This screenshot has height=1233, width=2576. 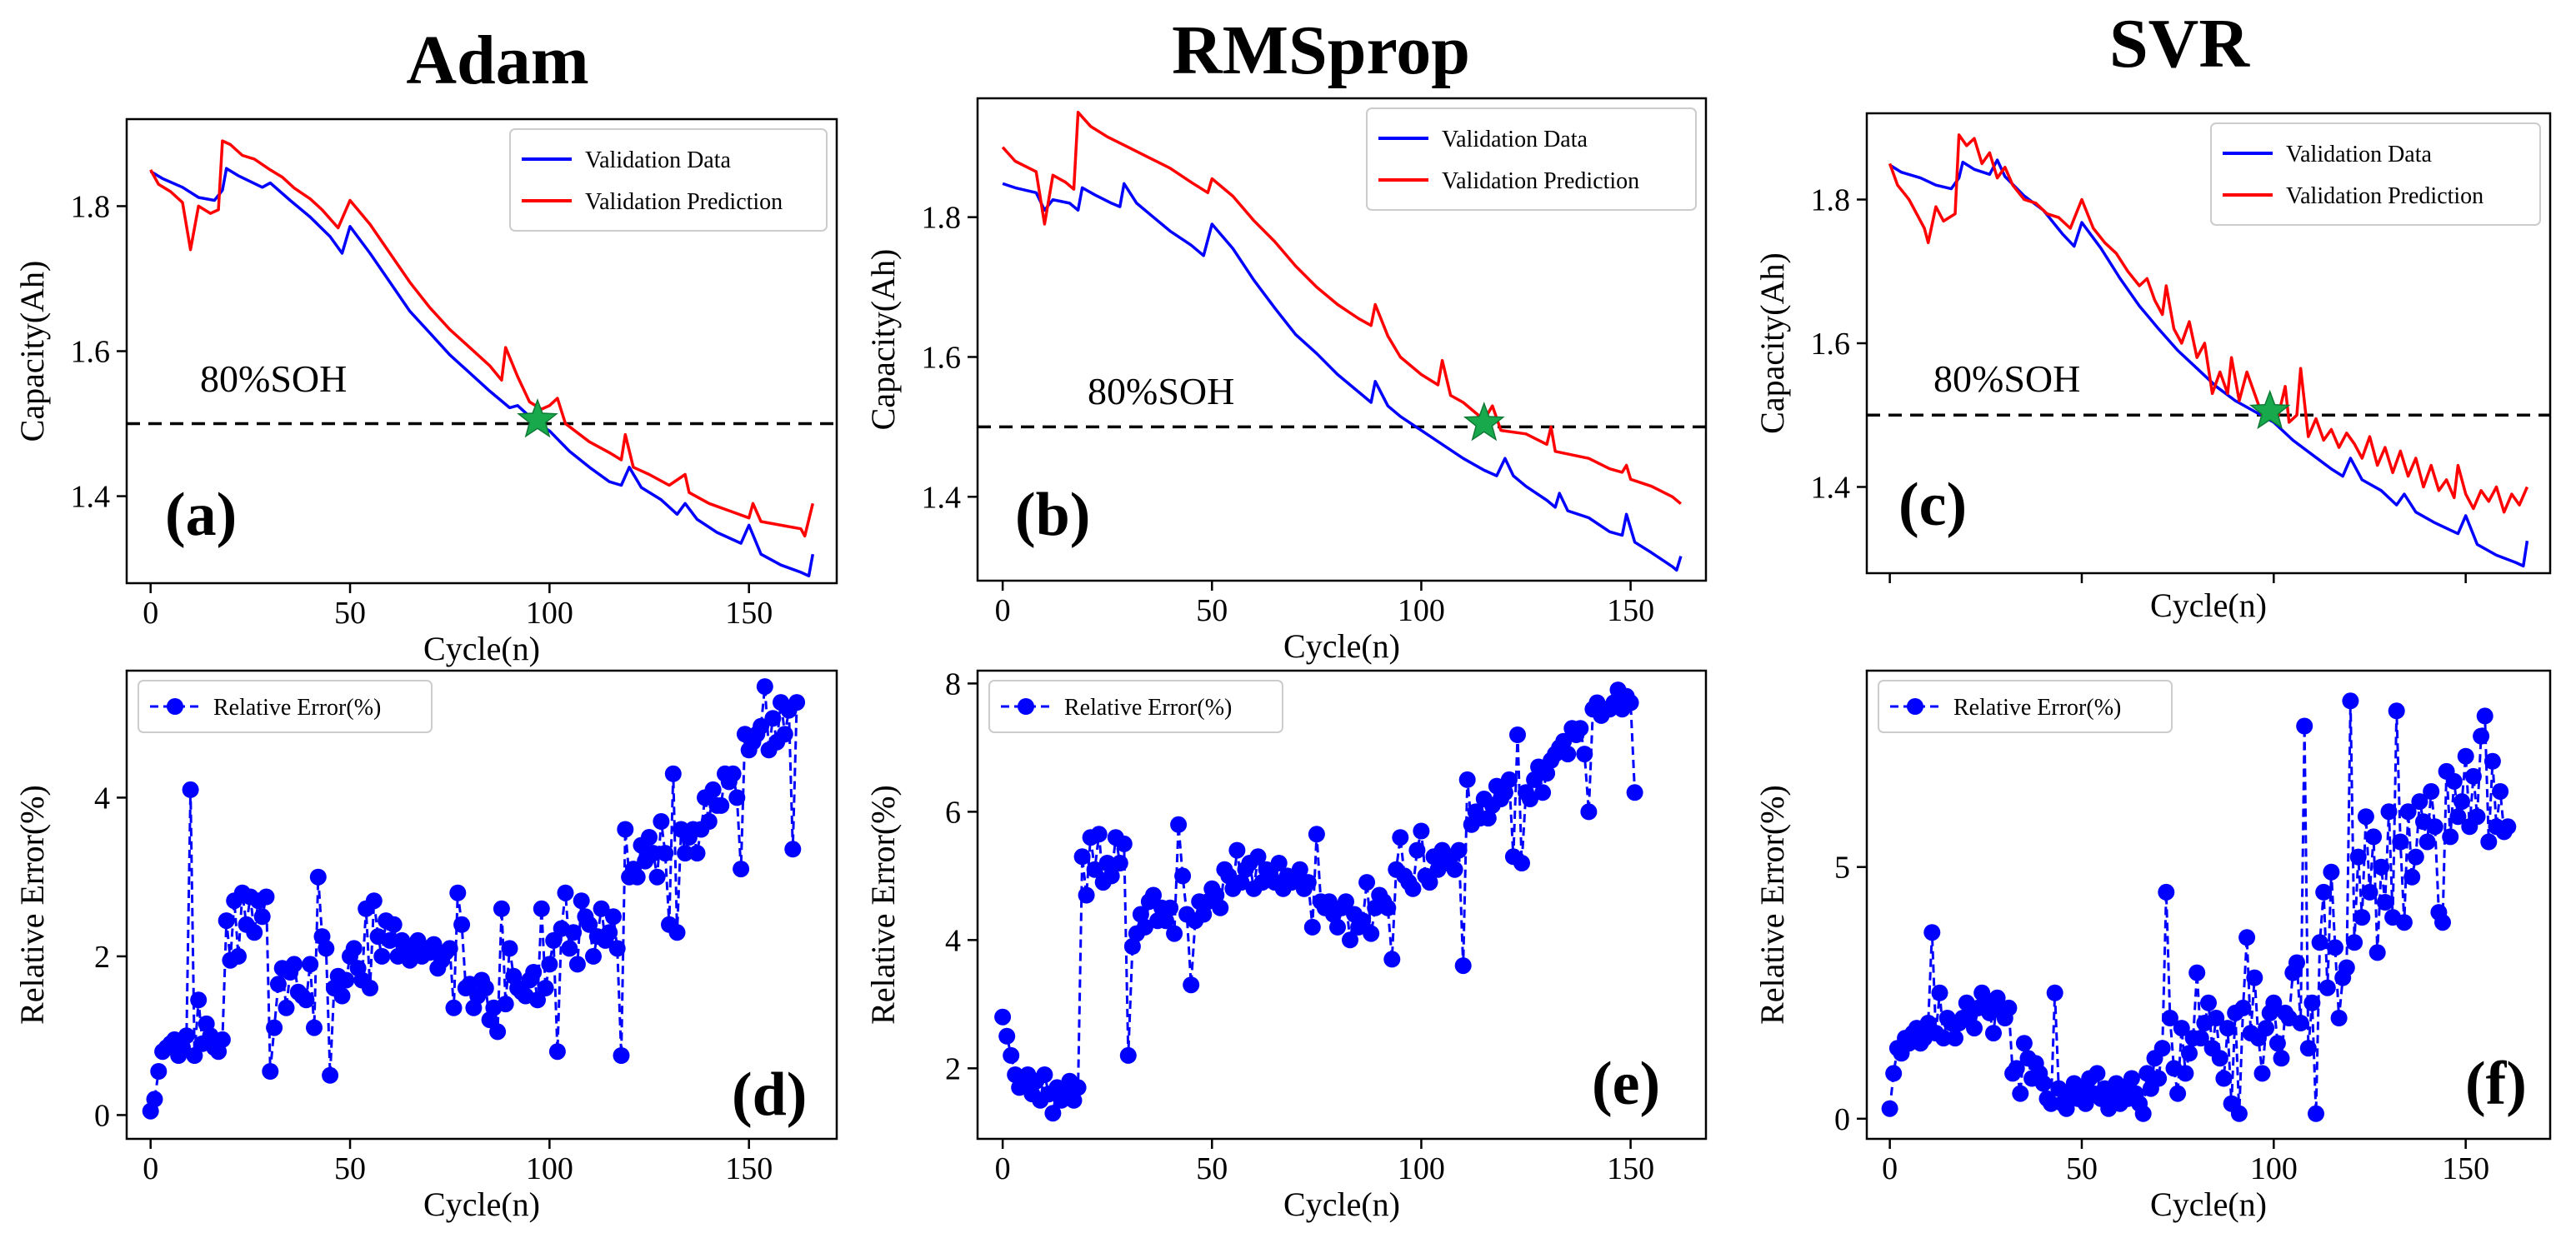 What do you see at coordinates (1341, 1204) in the screenshot?
I see `x-axis-label: Cycle(n)` at bounding box center [1341, 1204].